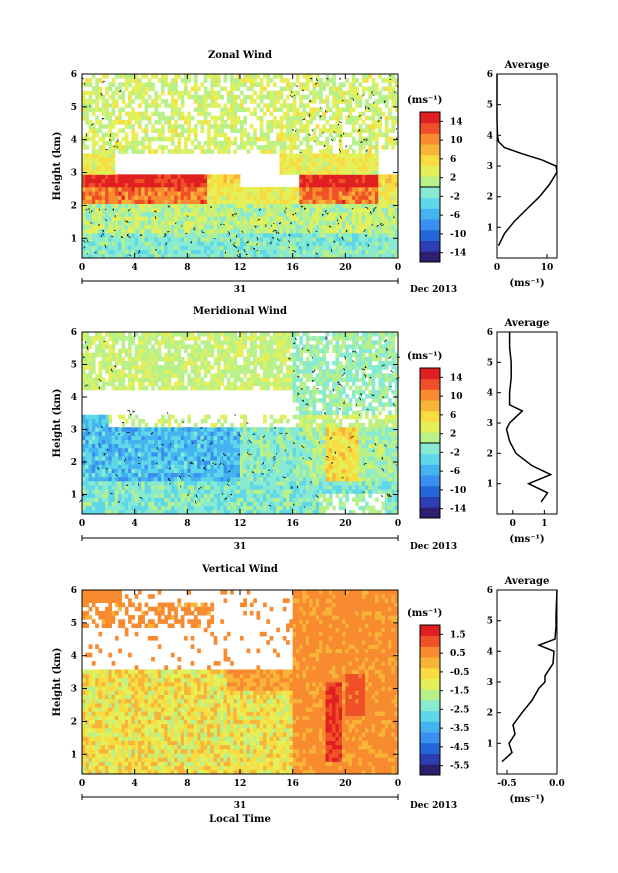  Describe the element at coordinates (430, 259) in the screenshot. I see `colorbar-segment` at that location.